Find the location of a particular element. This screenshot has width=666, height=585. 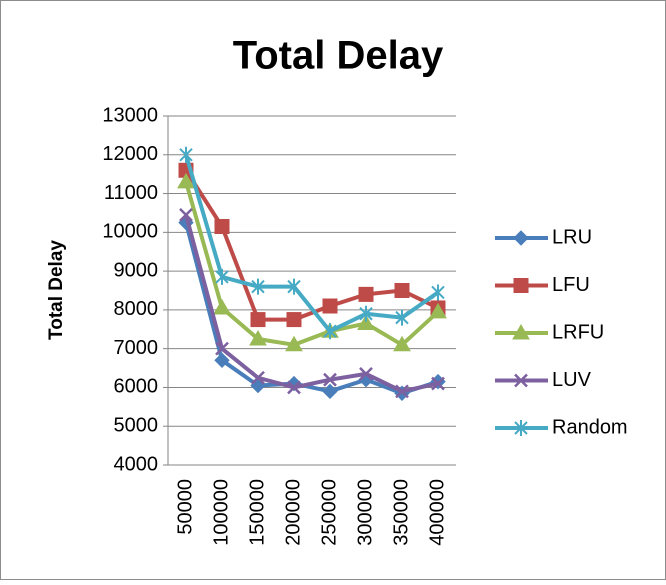

chart-title: Total Delay is located at coordinates (338, 56).